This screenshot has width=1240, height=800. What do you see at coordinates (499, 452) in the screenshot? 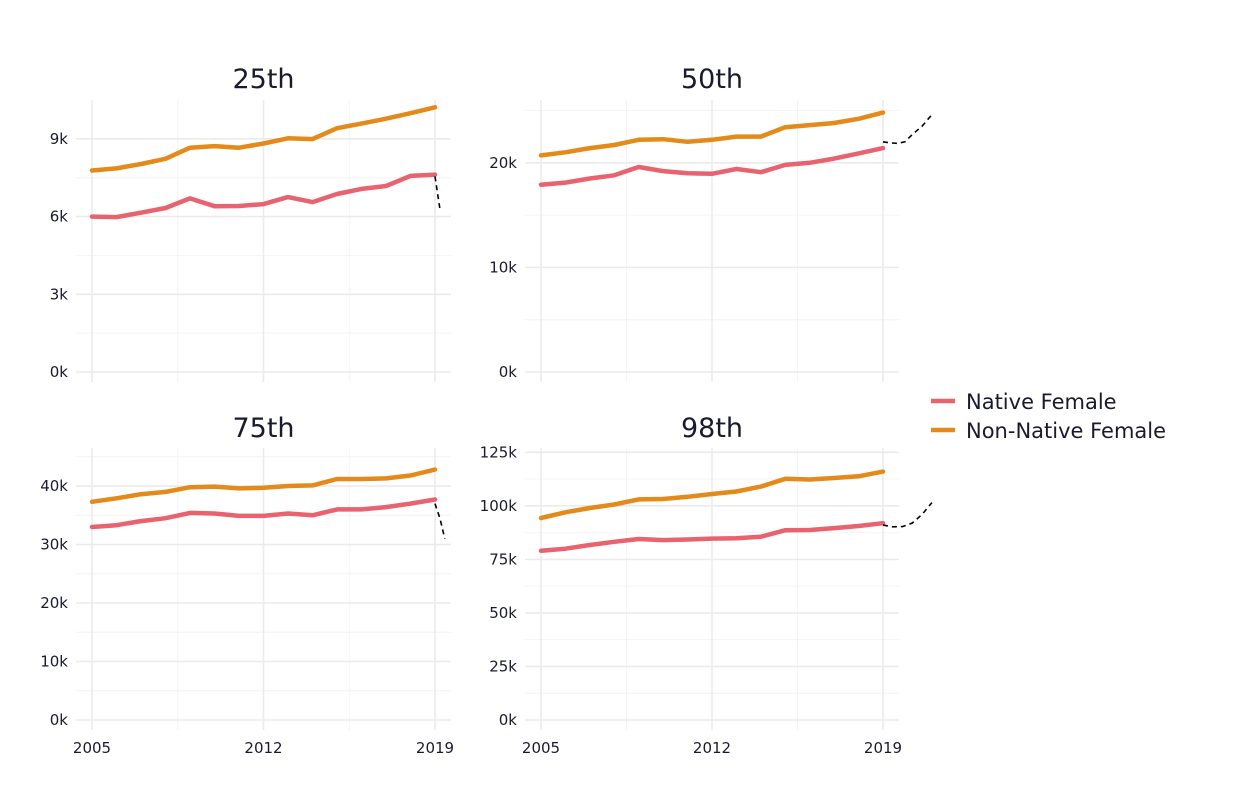
I see `y-tick-label: 125k` at bounding box center [499, 452].